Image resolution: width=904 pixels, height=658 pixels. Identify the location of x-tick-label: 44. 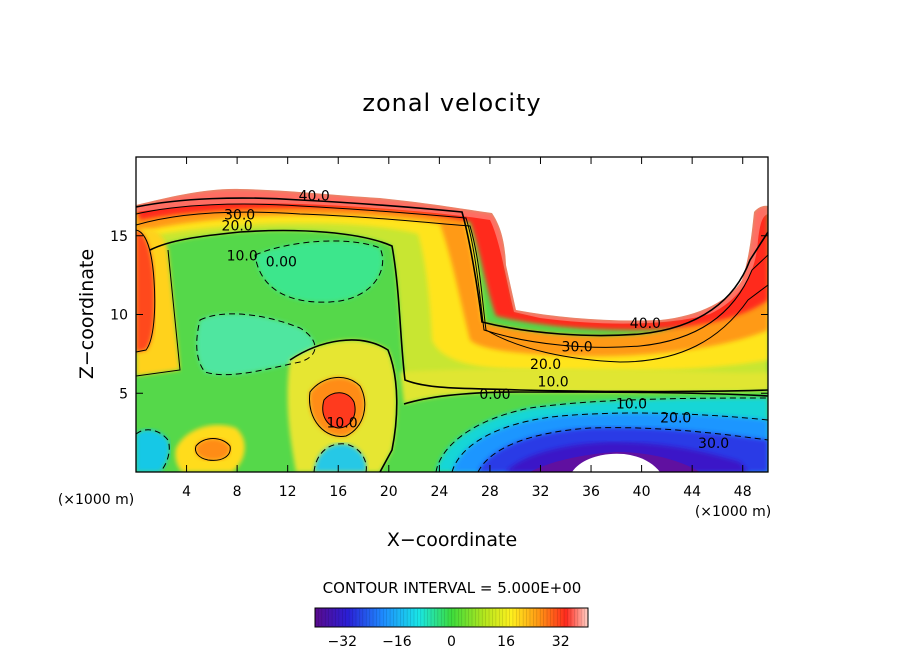
(692, 492).